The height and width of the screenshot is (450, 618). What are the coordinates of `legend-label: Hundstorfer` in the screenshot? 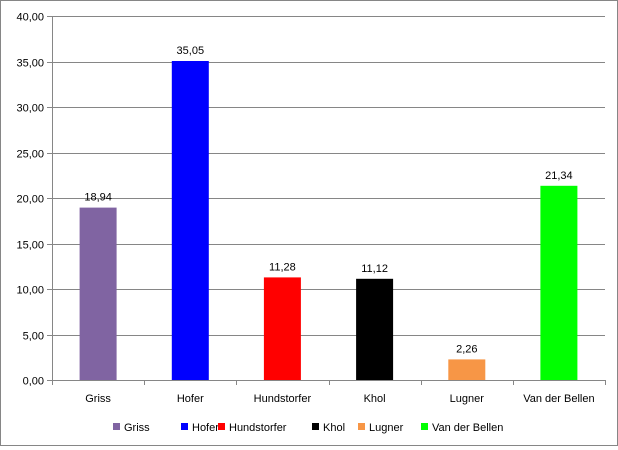 It's located at (258, 428).